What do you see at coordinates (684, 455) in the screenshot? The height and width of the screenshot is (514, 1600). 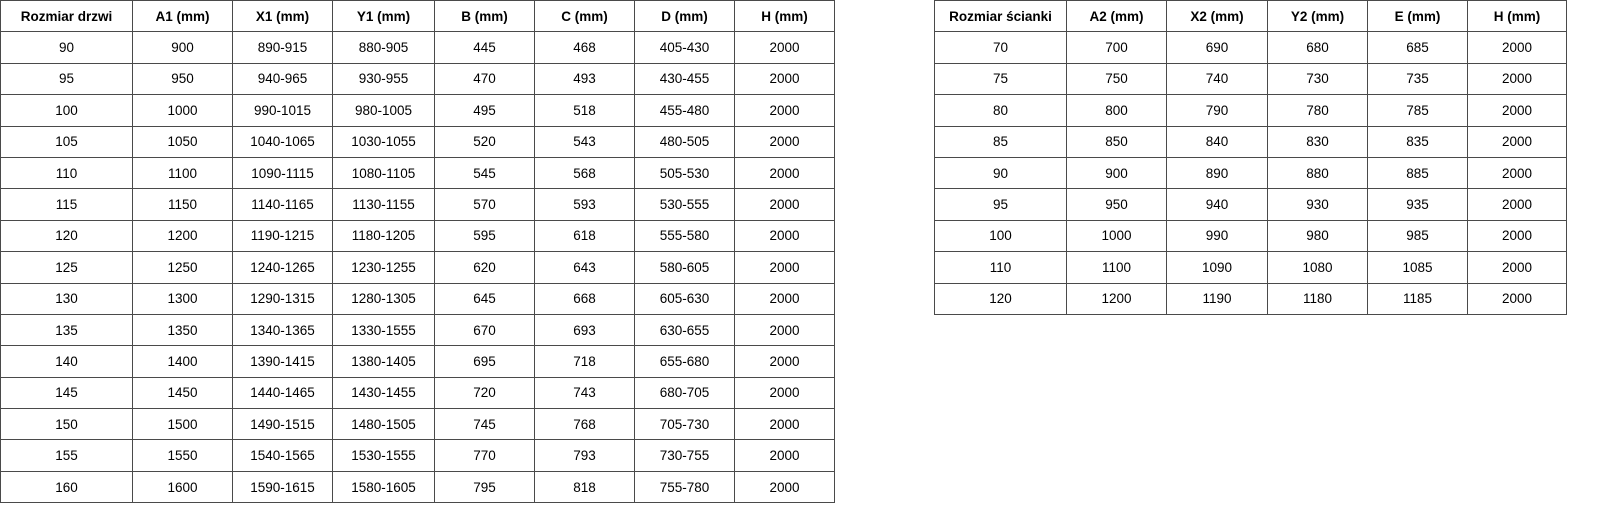 I see `table-cell: 730-755` at bounding box center [684, 455].